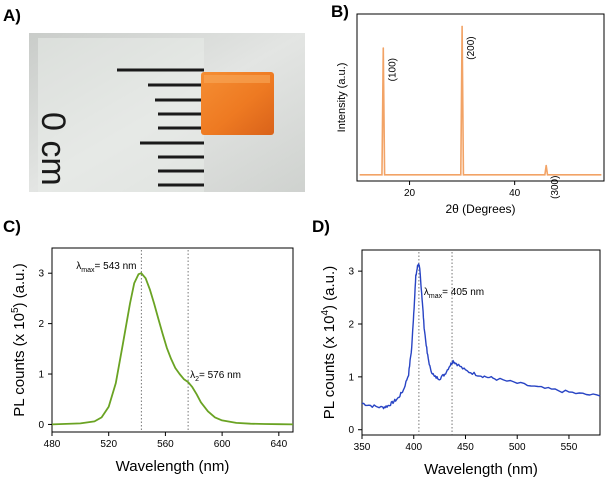 The height and width of the screenshot is (480, 606). Describe the element at coordinates (480, 209) in the screenshot. I see `x-axis-label: 2θ (Degrees)` at that location.